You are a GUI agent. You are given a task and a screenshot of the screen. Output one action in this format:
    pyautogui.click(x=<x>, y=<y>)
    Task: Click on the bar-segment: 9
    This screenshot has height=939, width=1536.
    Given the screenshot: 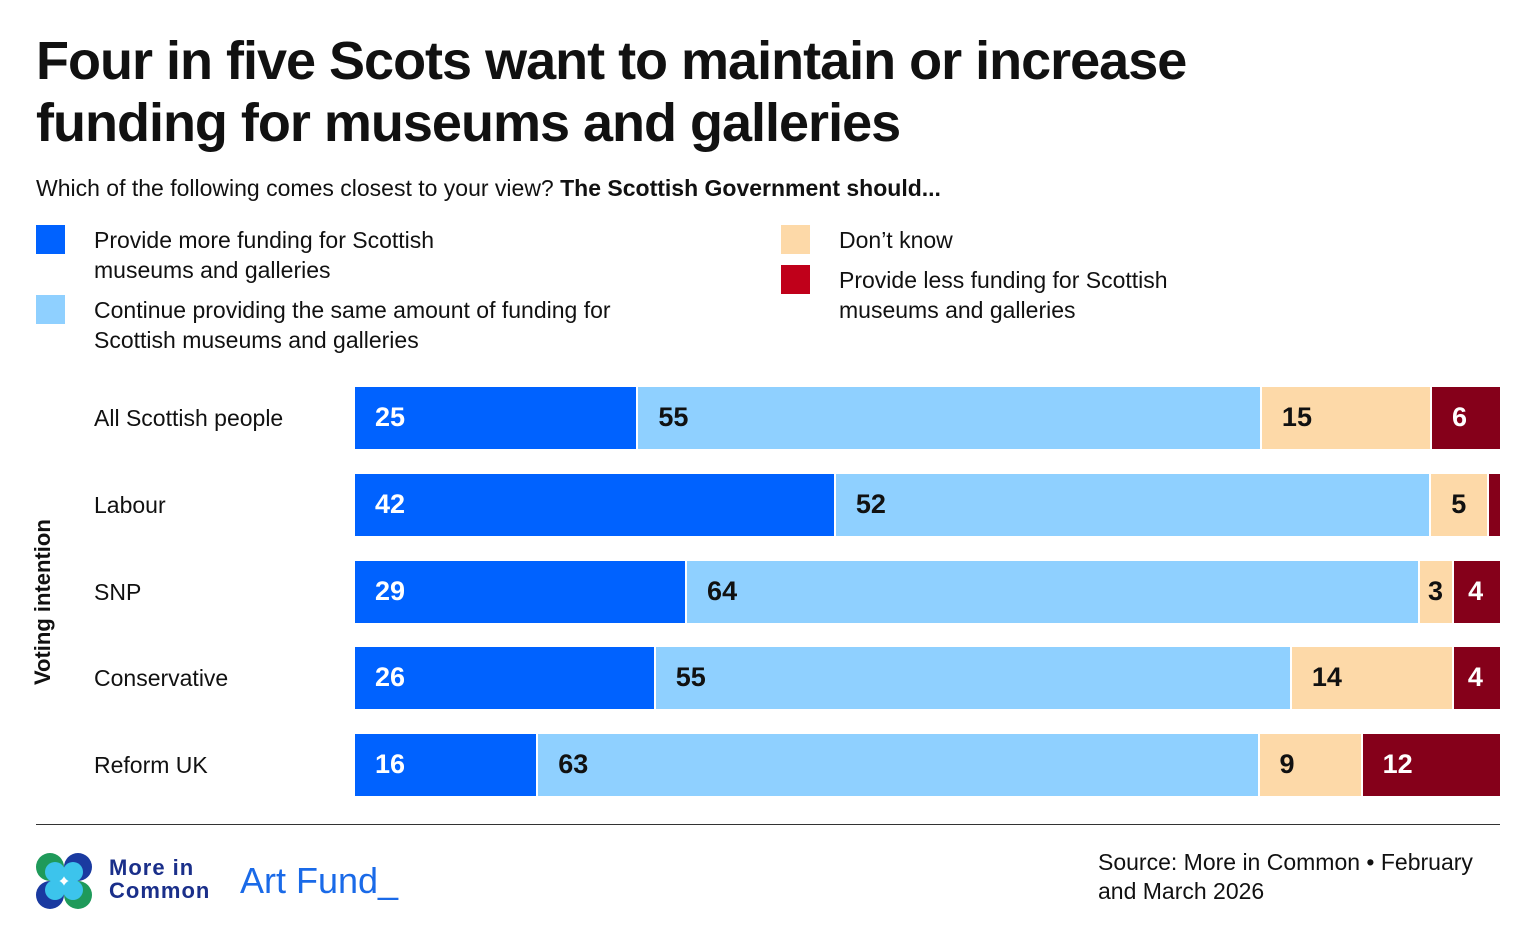 What is the action you would take?
    pyautogui.click(x=1310, y=765)
    